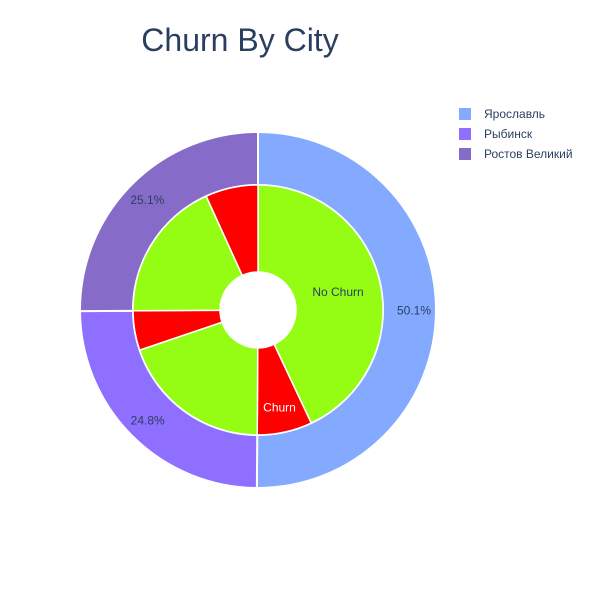 This screenshot has height=600, width=600. What do you see at coordinates (147, 200) in the screenshot?
I see `outer-percent-label: 25.1%` at bounding box center [147, 200].